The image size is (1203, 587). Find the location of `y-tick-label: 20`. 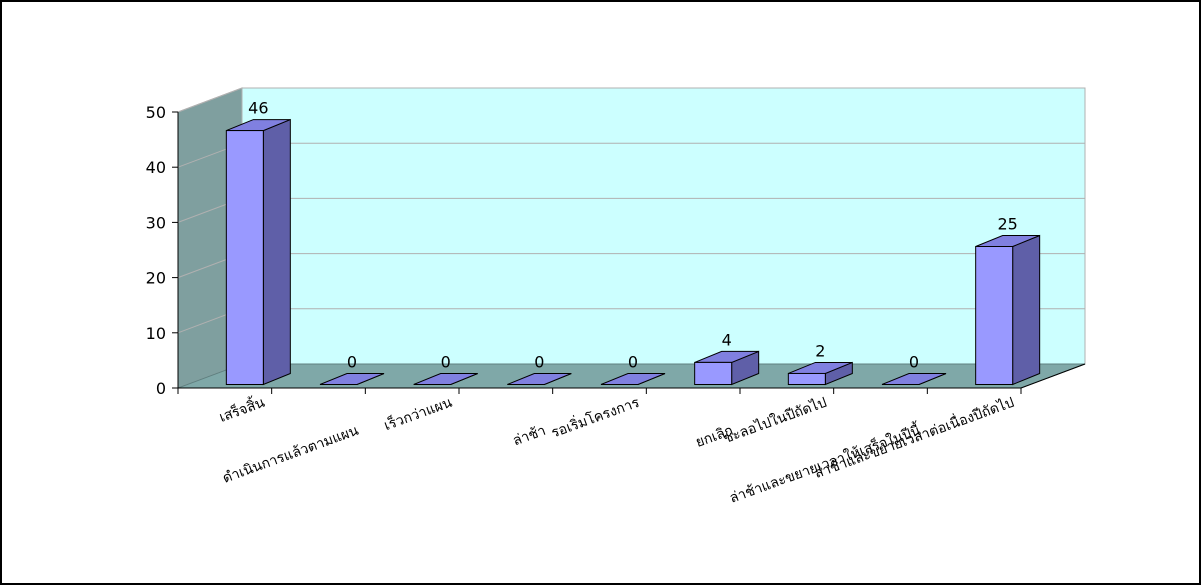

y-tick-label: 20 is located at coordinates (156, 278).